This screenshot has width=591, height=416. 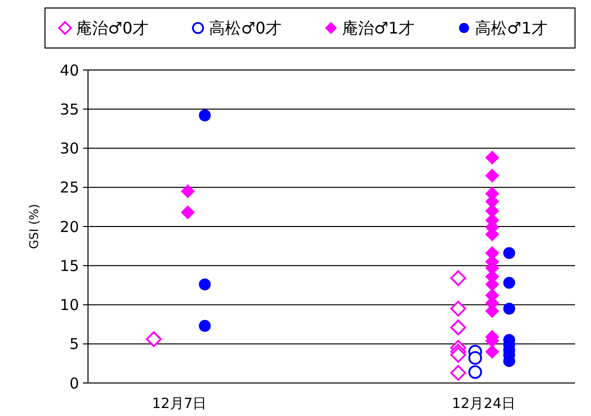 I want to click on y-tick-label: 5, so click(x=74, y=344).